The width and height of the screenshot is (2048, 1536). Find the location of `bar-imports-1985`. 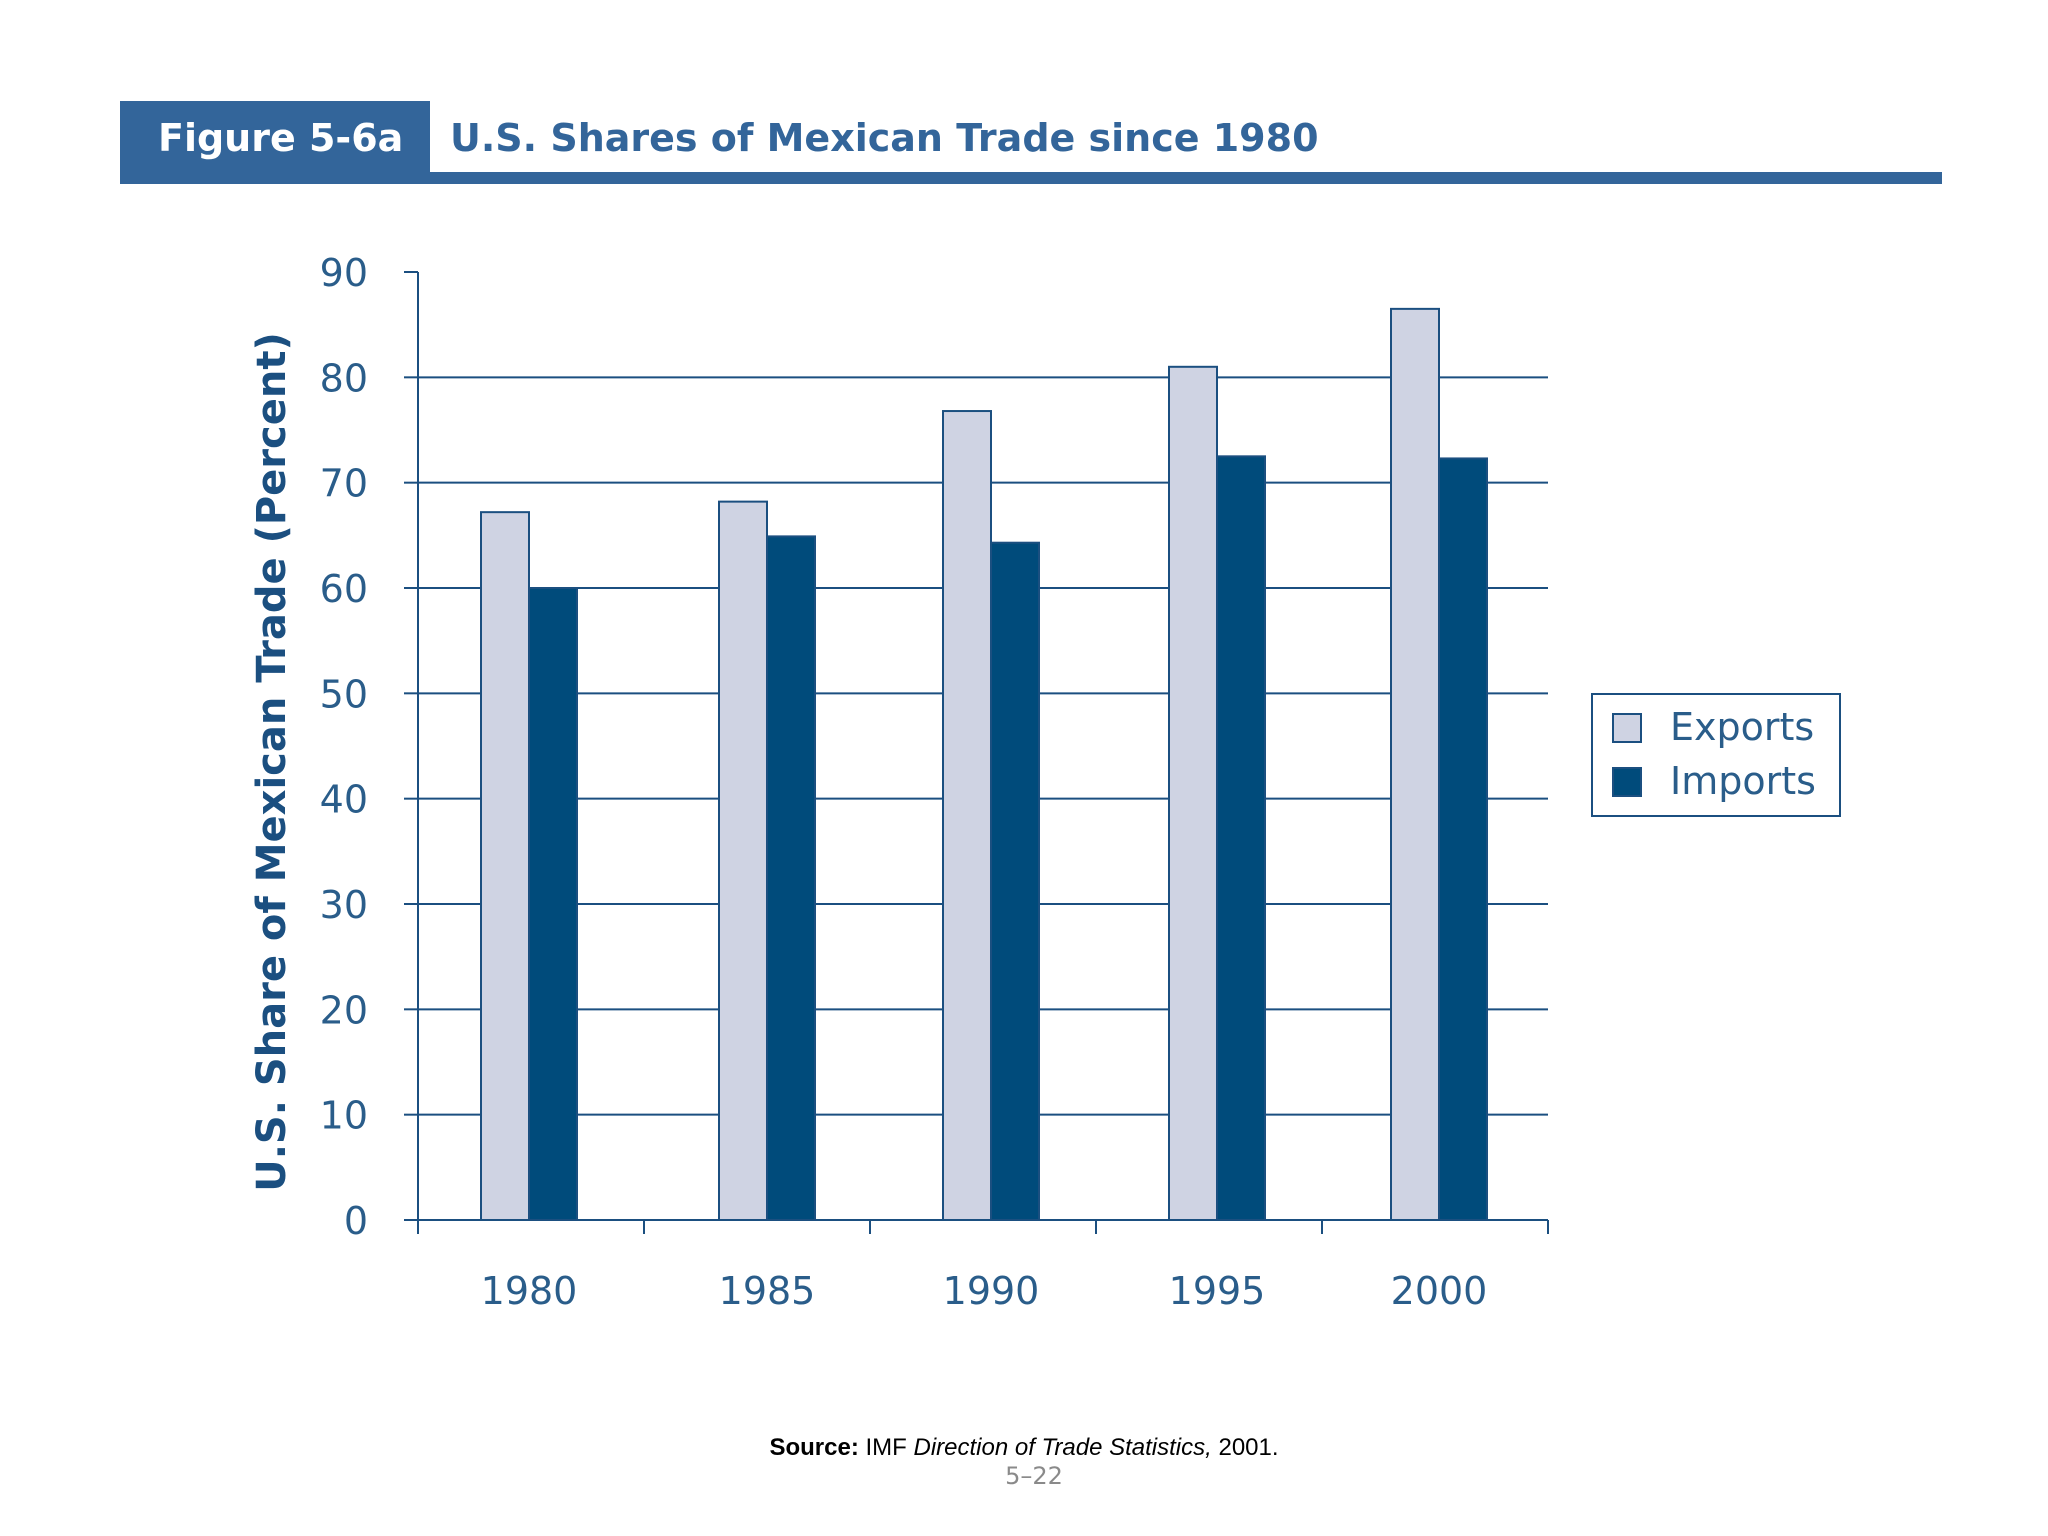

bar-imports-1985 is located at coordinates (791, 878).